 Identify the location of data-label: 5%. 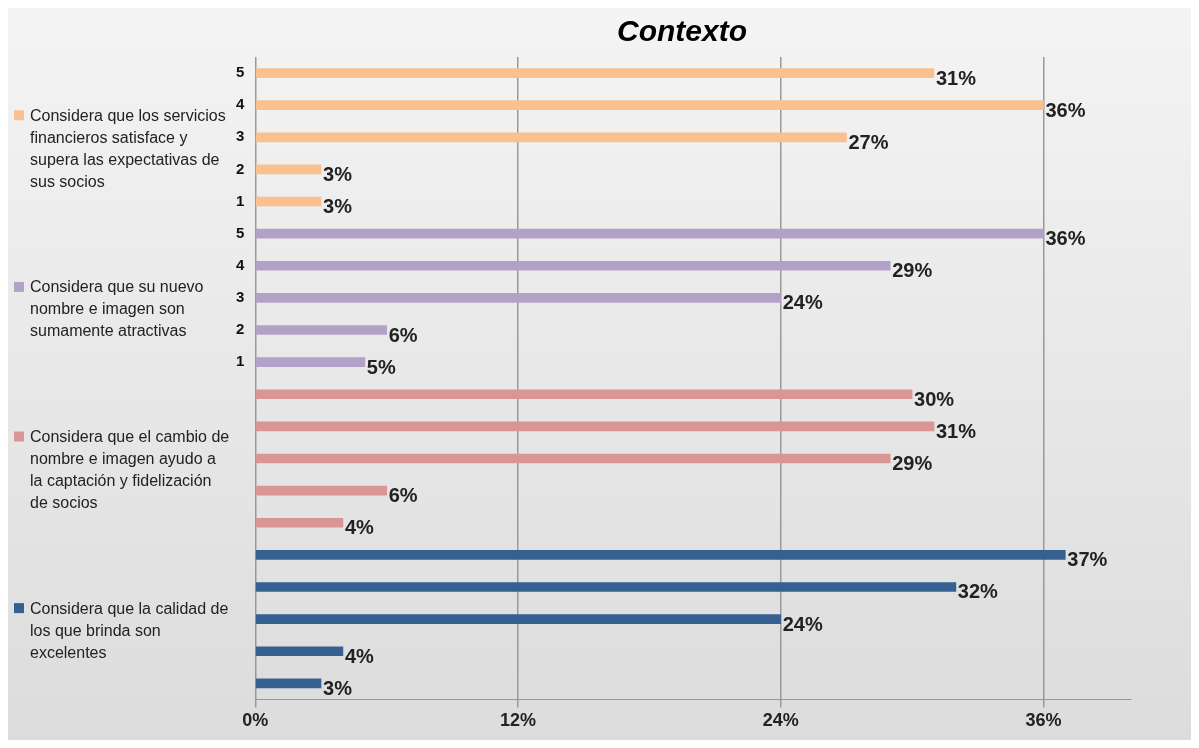
(381, 366).